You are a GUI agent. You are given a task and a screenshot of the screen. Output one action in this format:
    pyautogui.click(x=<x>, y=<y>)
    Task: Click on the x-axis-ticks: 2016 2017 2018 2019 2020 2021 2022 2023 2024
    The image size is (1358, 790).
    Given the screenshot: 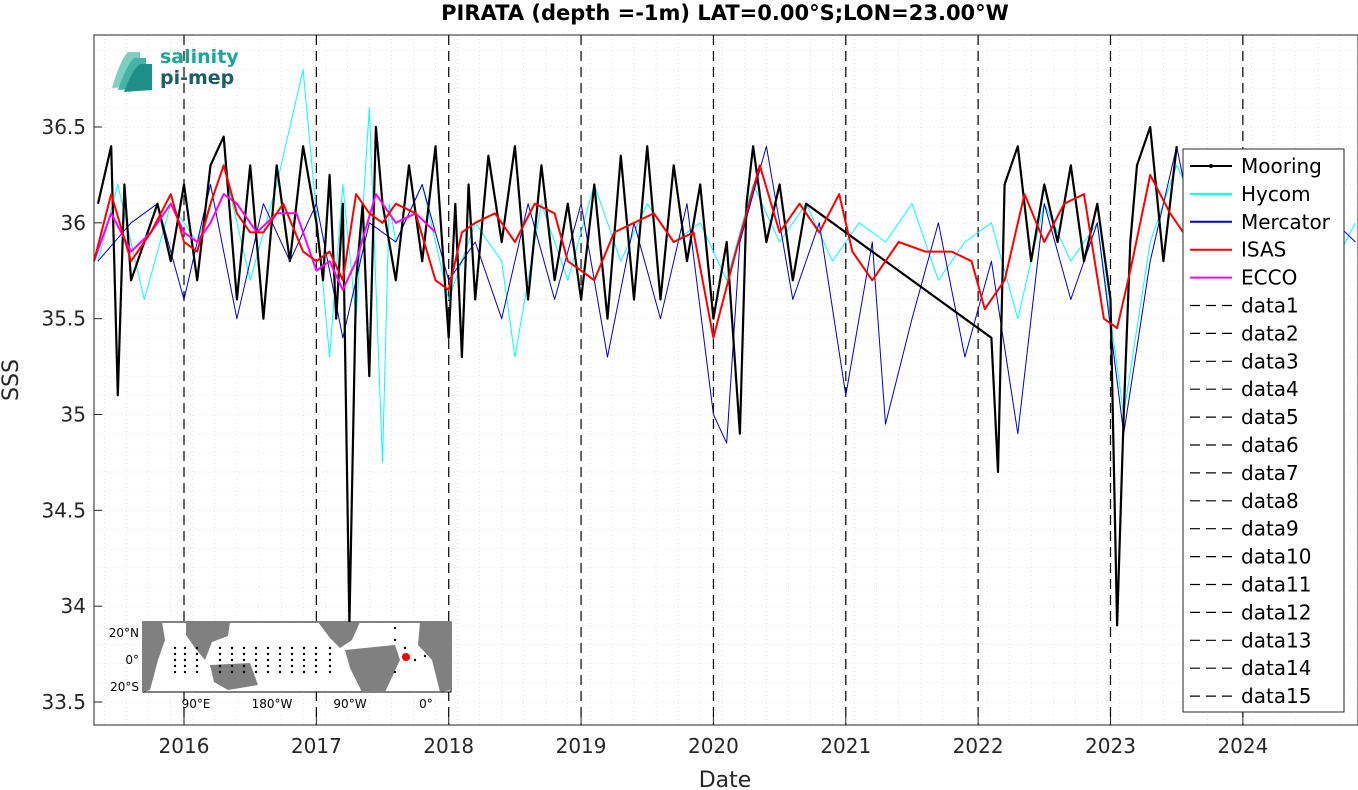 What is the action you would take?
    pyautogui.click(x=713, y=737)
    